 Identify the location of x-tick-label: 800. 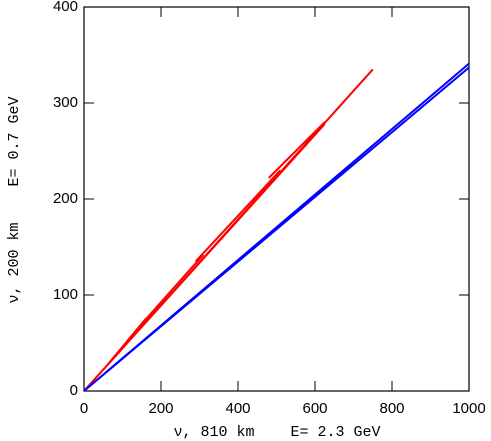
(391, 408).